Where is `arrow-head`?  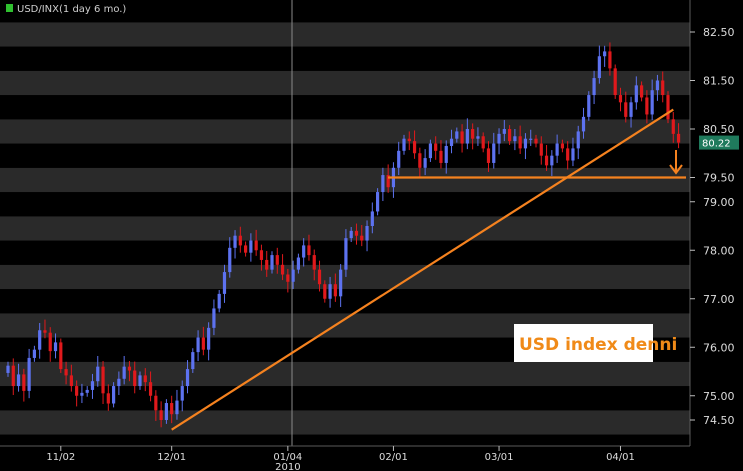
arrow-head is located at coordinates (676, 169).